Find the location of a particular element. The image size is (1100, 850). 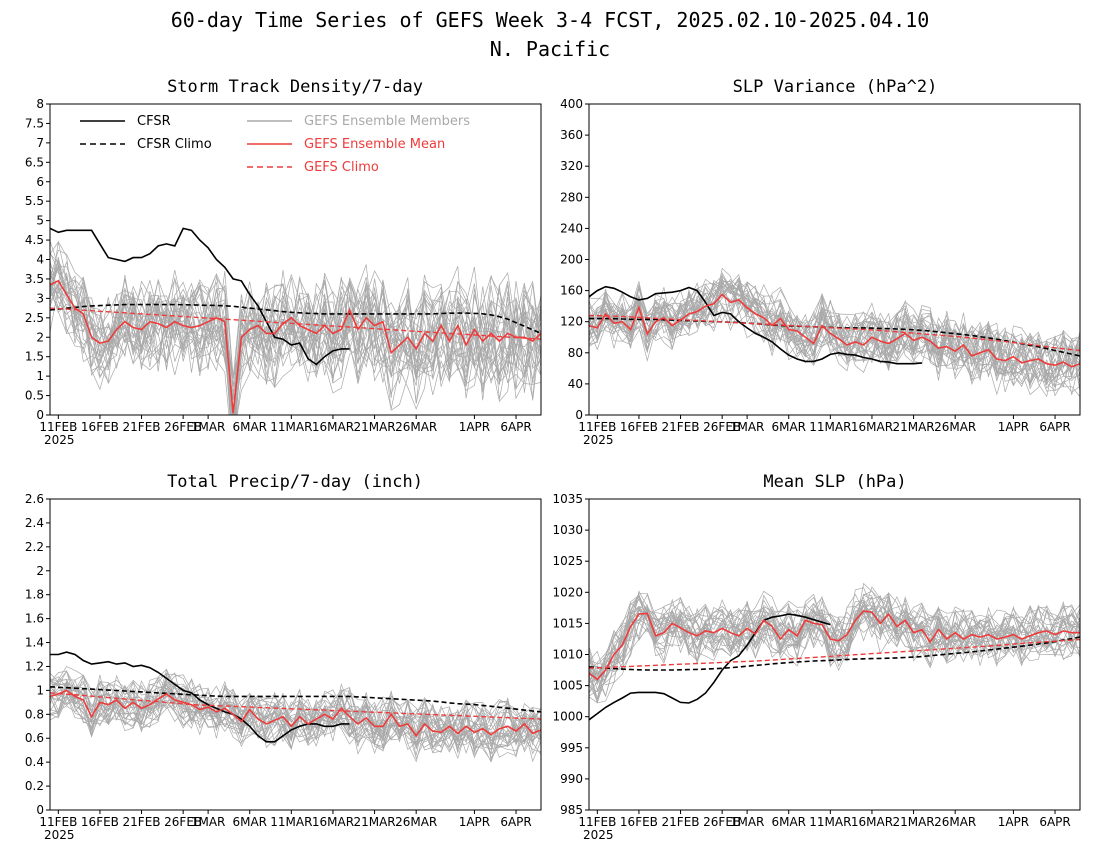

x-tick-label: 1APR is located at coordinates (1013, 427).